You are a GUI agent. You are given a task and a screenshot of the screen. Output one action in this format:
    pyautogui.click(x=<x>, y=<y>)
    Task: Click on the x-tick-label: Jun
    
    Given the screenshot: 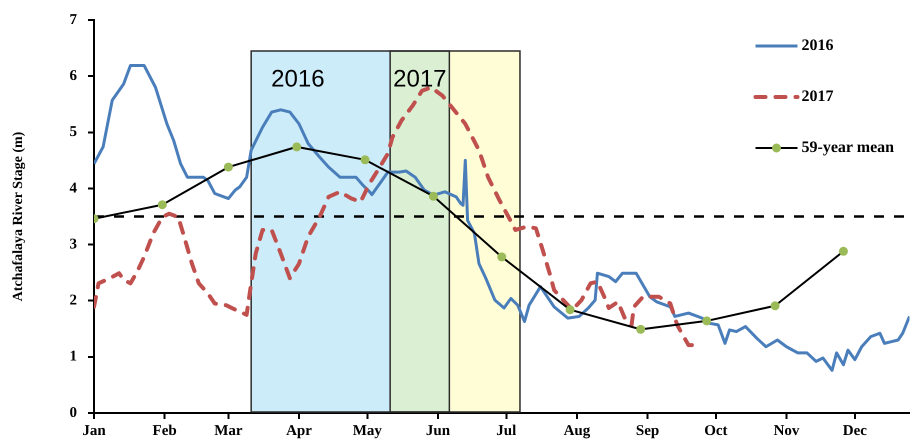 What is the action you would take?
    pyautogui.click(x=438, y=430)
    